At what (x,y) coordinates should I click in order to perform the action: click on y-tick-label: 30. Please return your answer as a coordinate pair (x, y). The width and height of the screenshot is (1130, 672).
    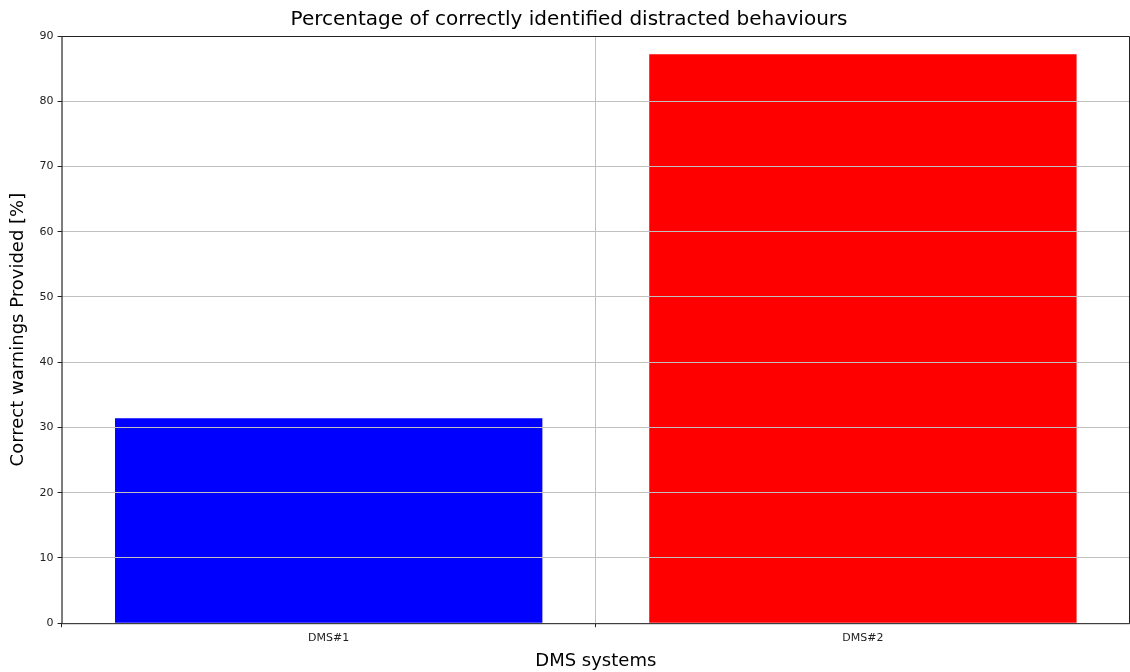
    Looking at the image, I should click on (46, 427).